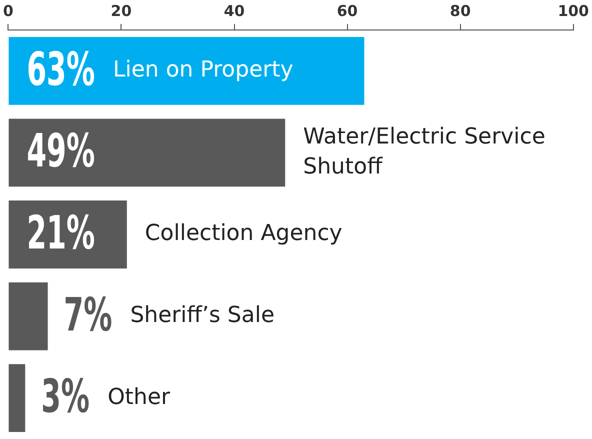  Describe the element at coordinates (234, 11) in the screenshot. I see `x-tick-label: 40` at that location.